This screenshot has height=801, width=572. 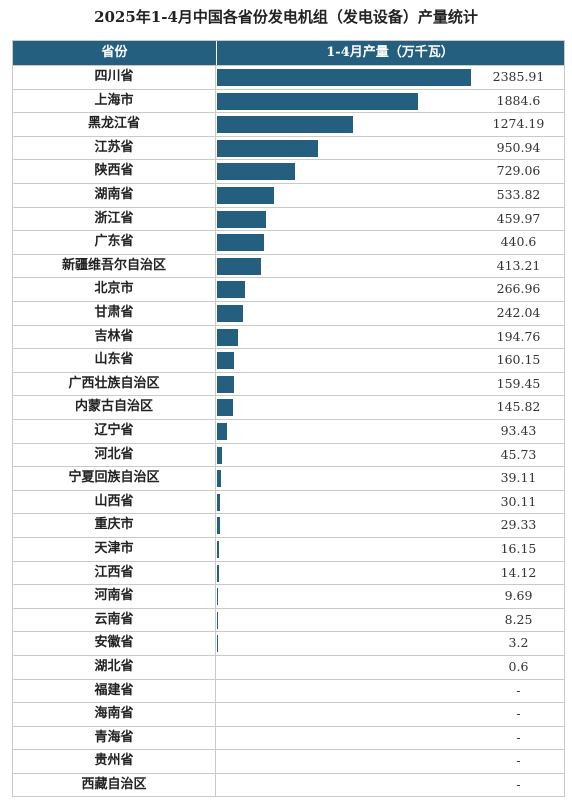 I want to click on table-row: 甘肃省 242.04, so click(x=288, y=313).